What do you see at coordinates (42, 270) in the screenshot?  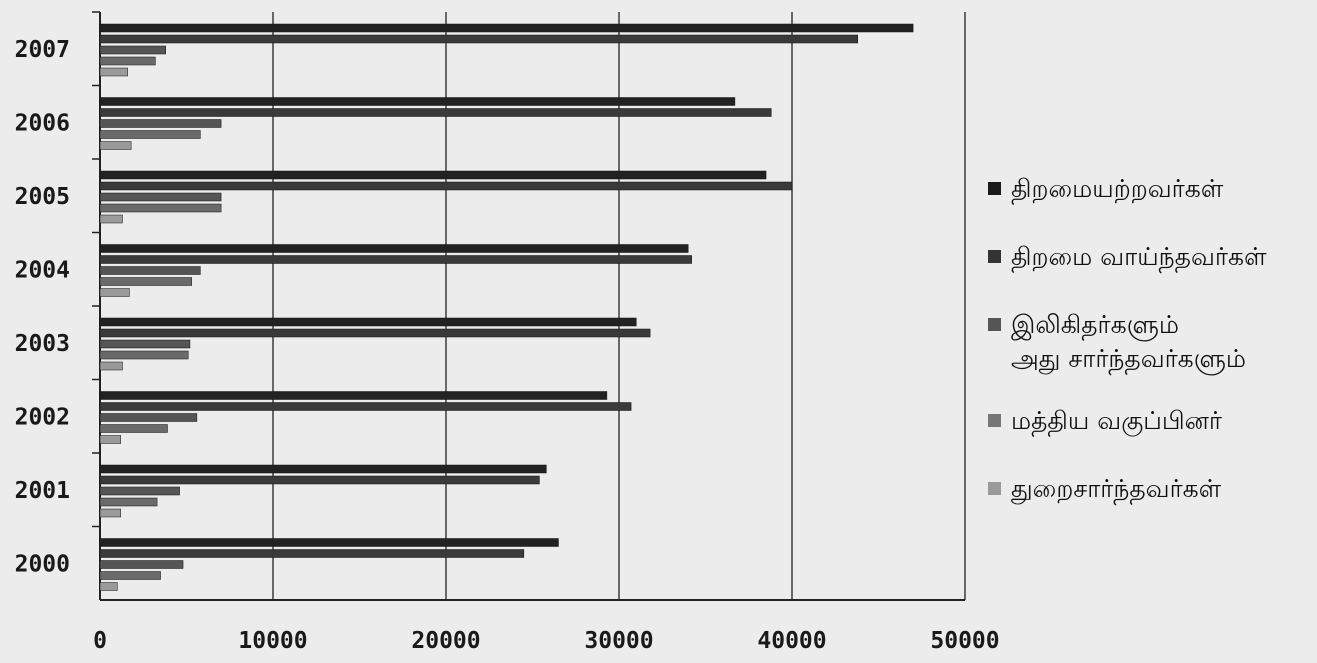 I see `y-tick-label: 2004` at bounding box center [42, 270].